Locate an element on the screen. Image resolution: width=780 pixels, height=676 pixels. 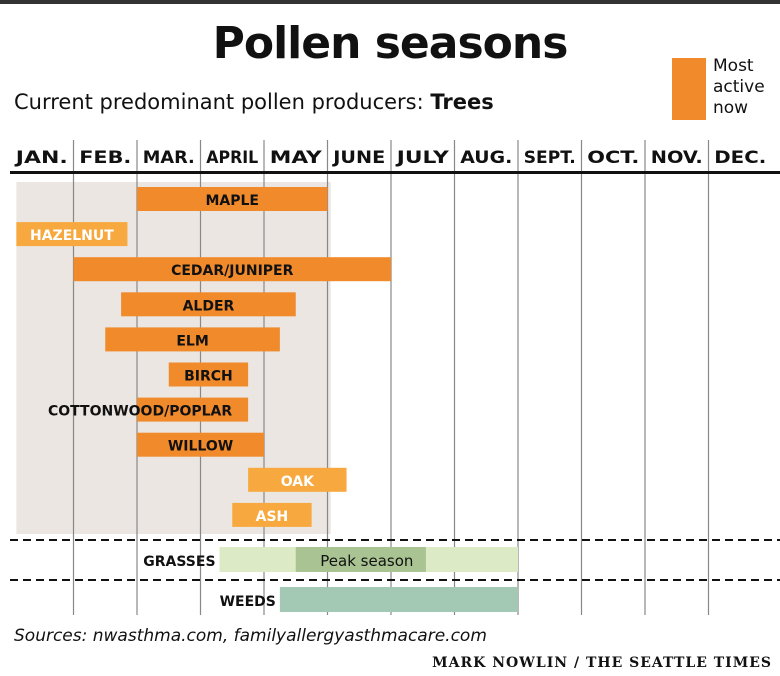
tree-bar-label: ELM is located at coordinates (192, 341).